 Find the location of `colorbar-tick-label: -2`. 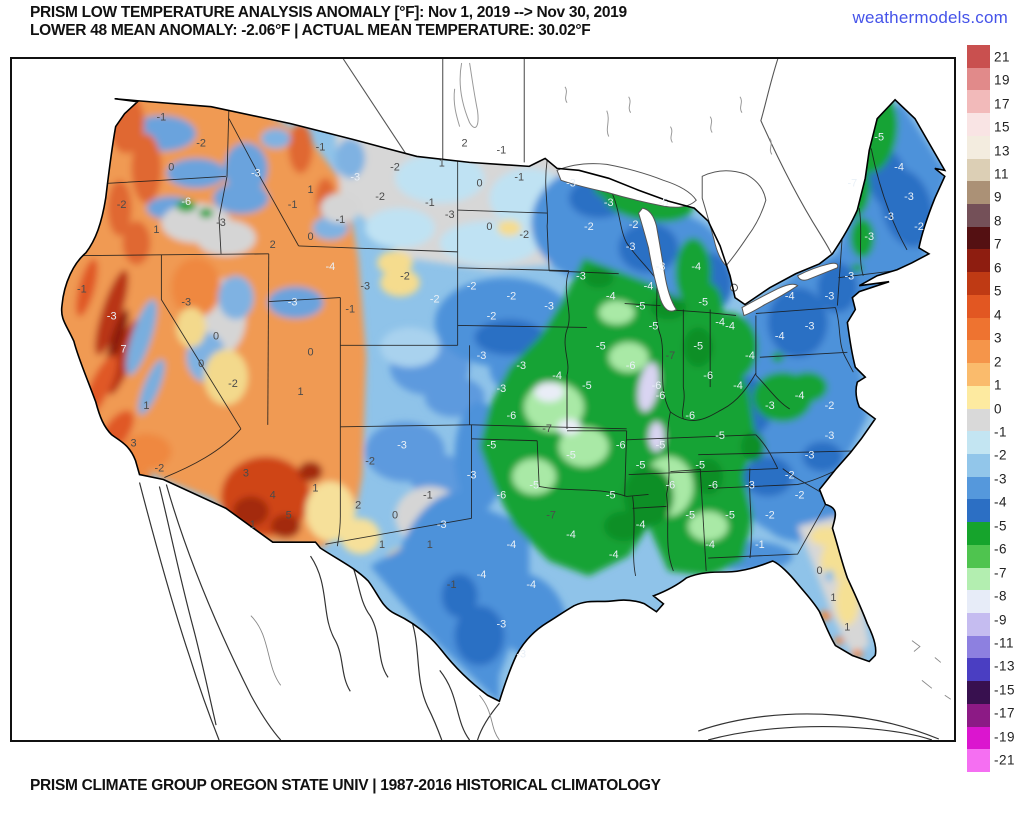

colorbar-tick-label: -2 is located at coordinates (1001, 455).